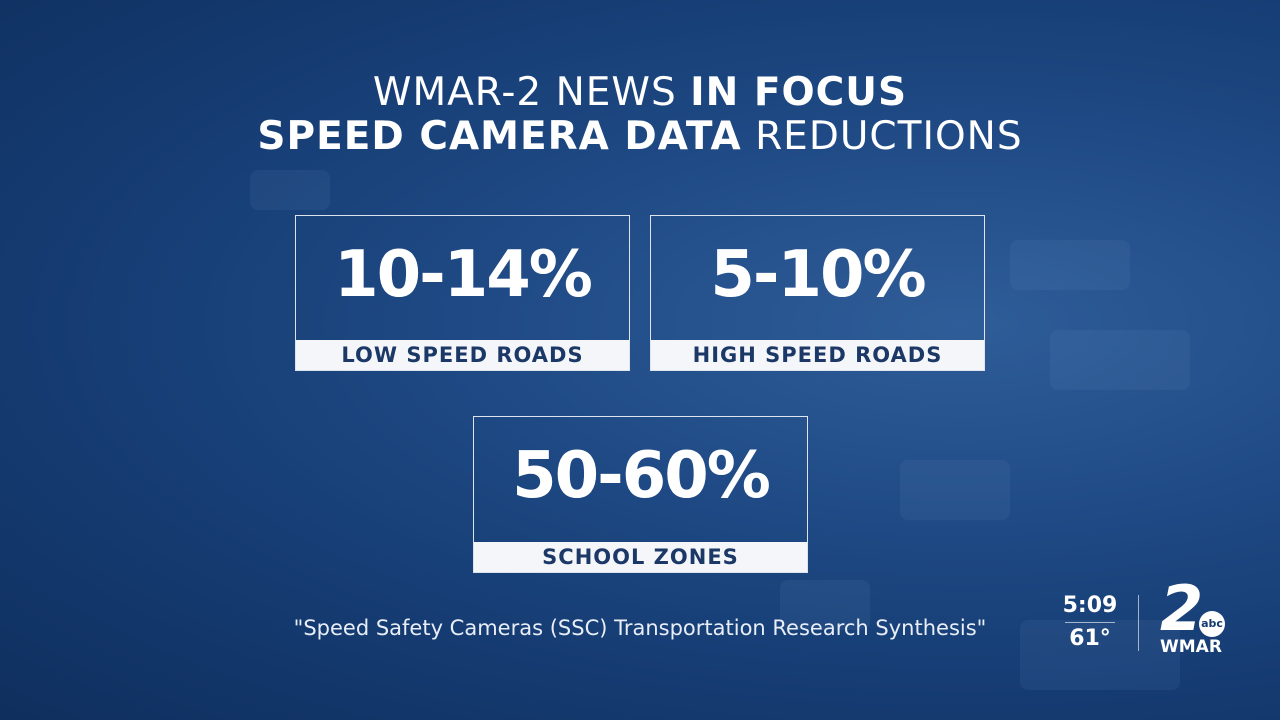 Image resolution: width=1280 pixels, height=720 pixels. I want to click on title-bold: SPEED CAMERA DATA, so click(499, 136).